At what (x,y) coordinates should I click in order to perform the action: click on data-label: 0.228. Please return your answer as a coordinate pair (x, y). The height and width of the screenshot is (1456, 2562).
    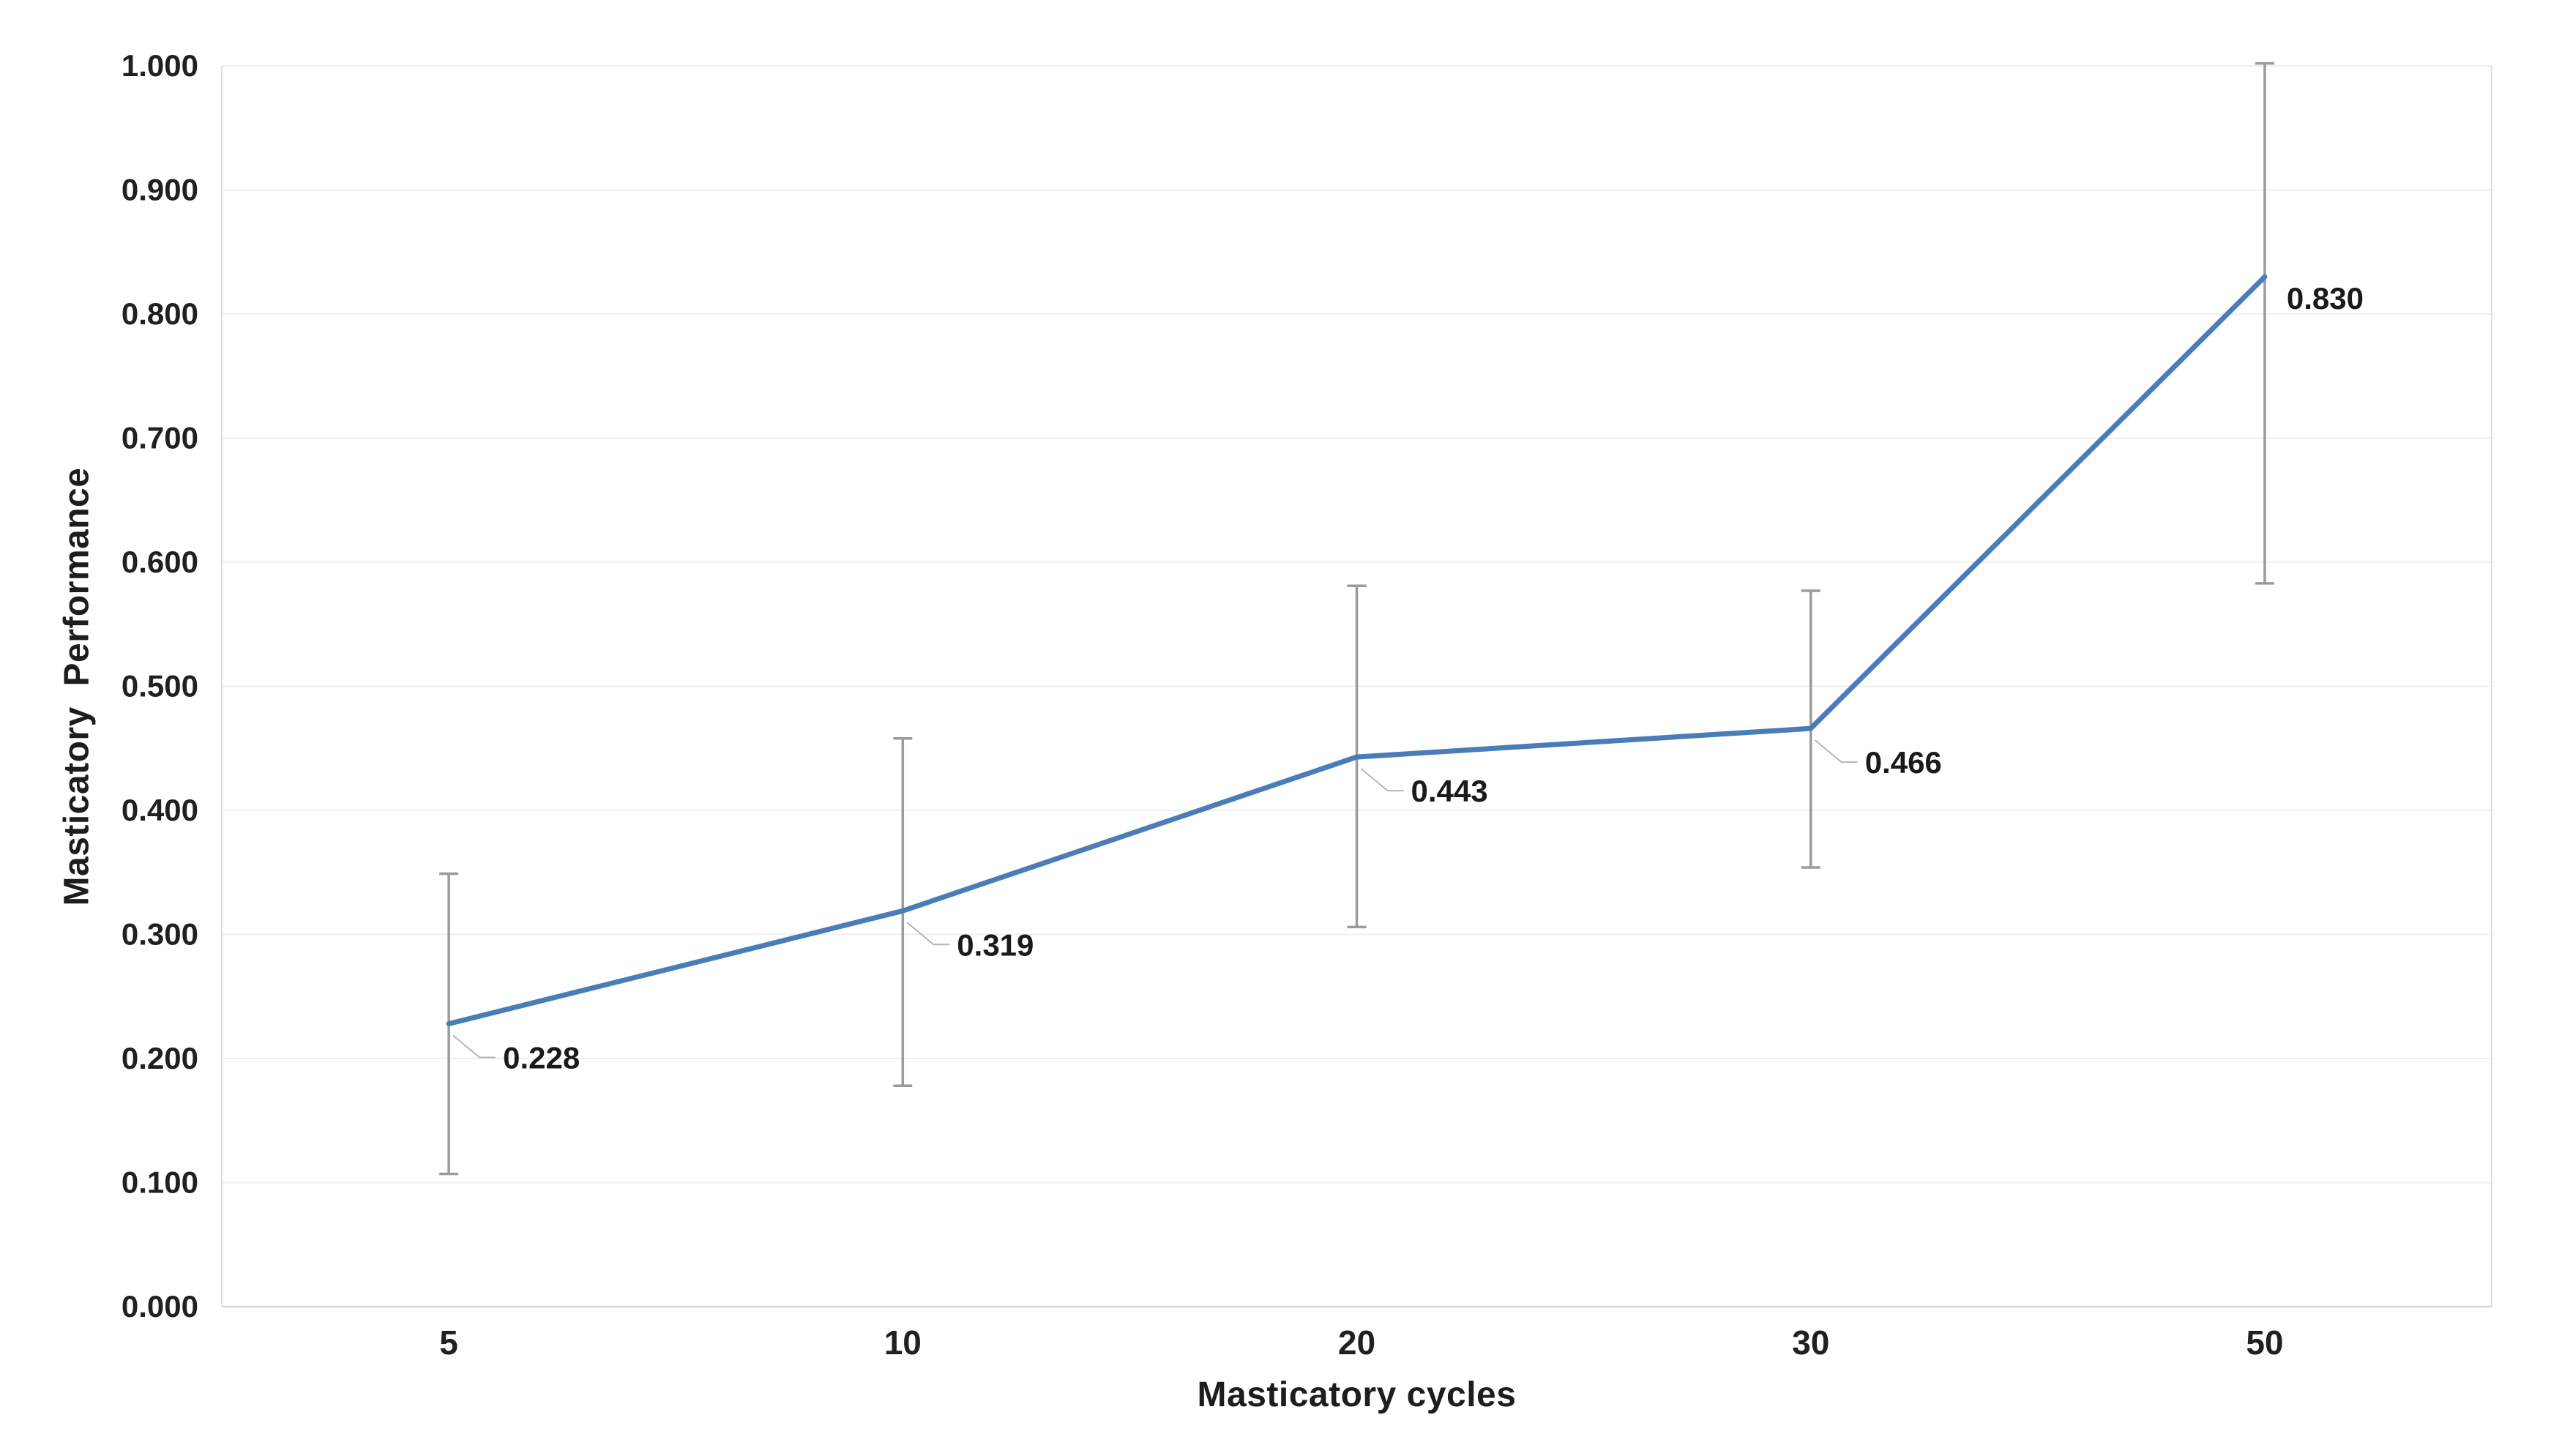
    Looking at the image, I should click on (541, 1058).